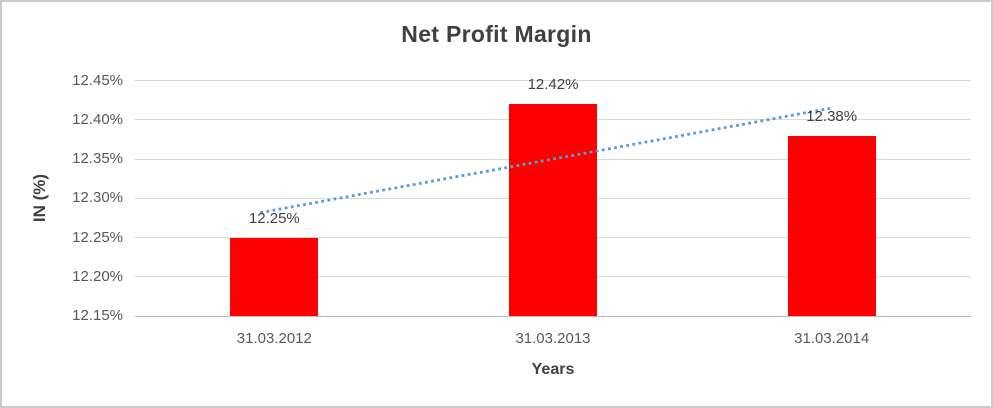 This screenshot has height=408, width=993. What do you see at coordinates (553, 85) in the screenshot?
I see `data-label: 12.42%` at bounding box center [553, 85].